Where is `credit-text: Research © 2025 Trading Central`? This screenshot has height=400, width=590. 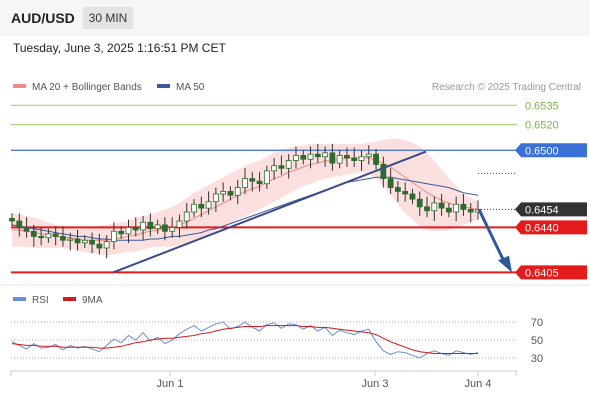
credit-text: Research © 2025 Trading Central is located at coordinates (506, 87).